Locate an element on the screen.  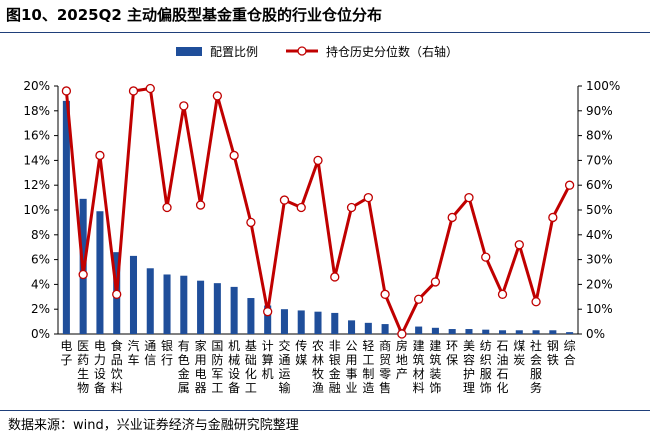
x-tick-label: 商贸零售 is located at coordinates (385, 366).